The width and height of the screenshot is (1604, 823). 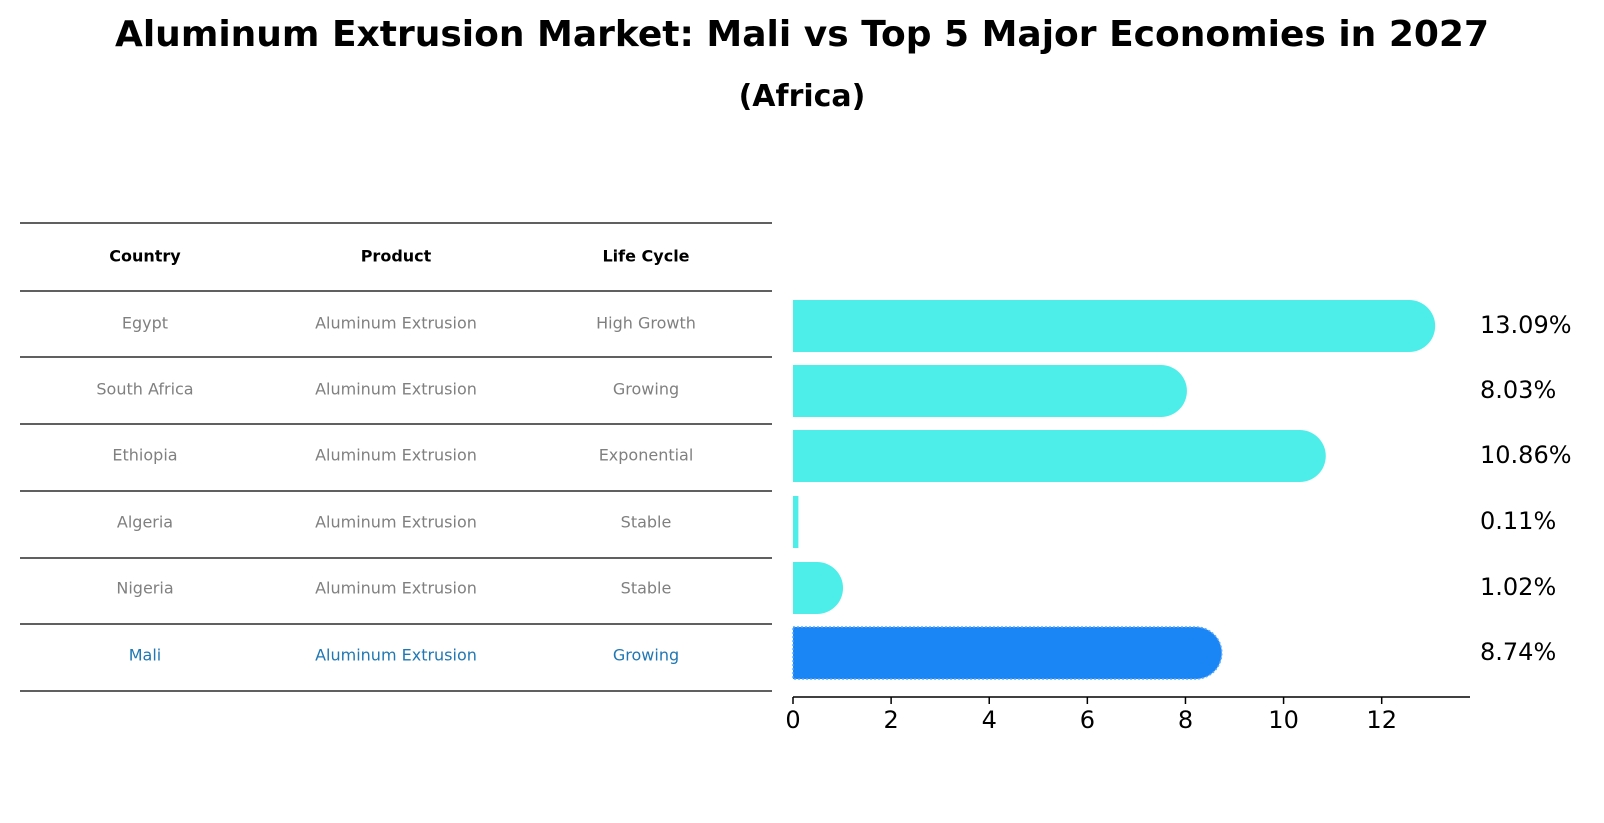 I want to click on bar-value-label: 10.86%, so click(x=1526, y=455).